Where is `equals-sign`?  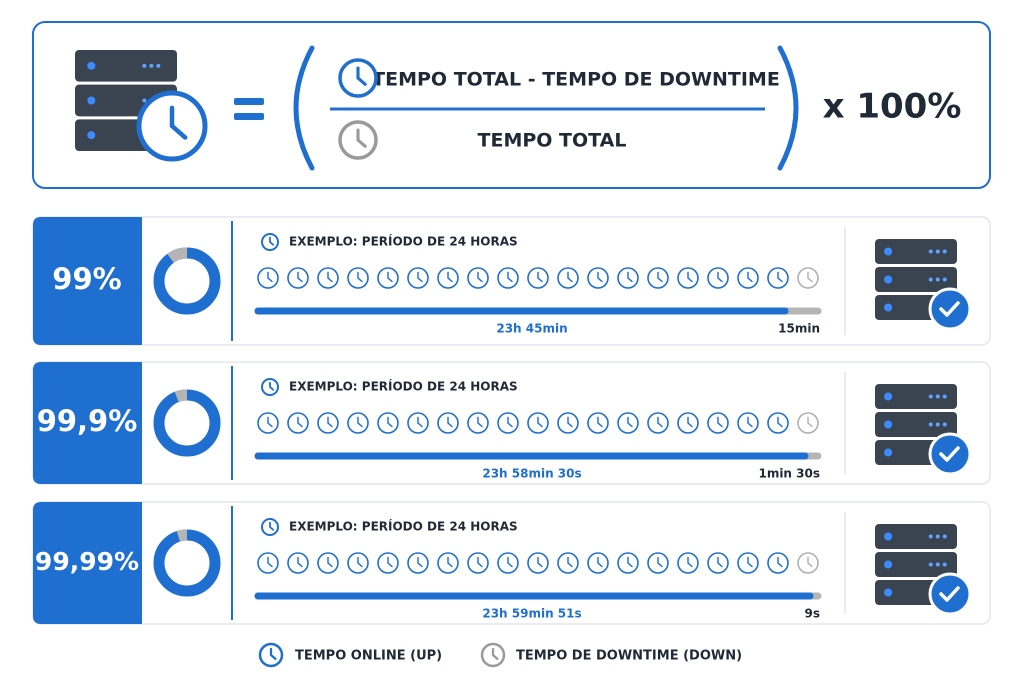
equals-sign is located at coordinates (249, 116).